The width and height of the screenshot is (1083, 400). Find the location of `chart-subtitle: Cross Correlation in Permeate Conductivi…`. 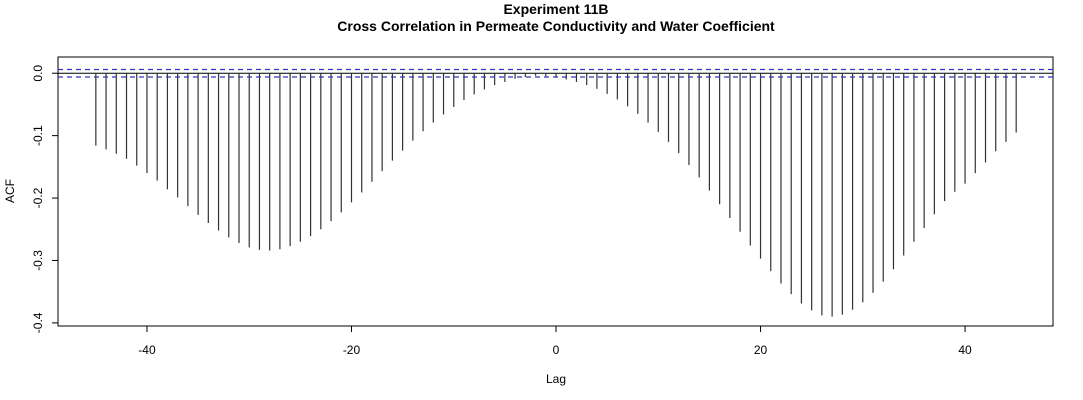

chart-subtitle: Cross Correlation in Permeate Conductivi… is located at coordinates (556, 26).